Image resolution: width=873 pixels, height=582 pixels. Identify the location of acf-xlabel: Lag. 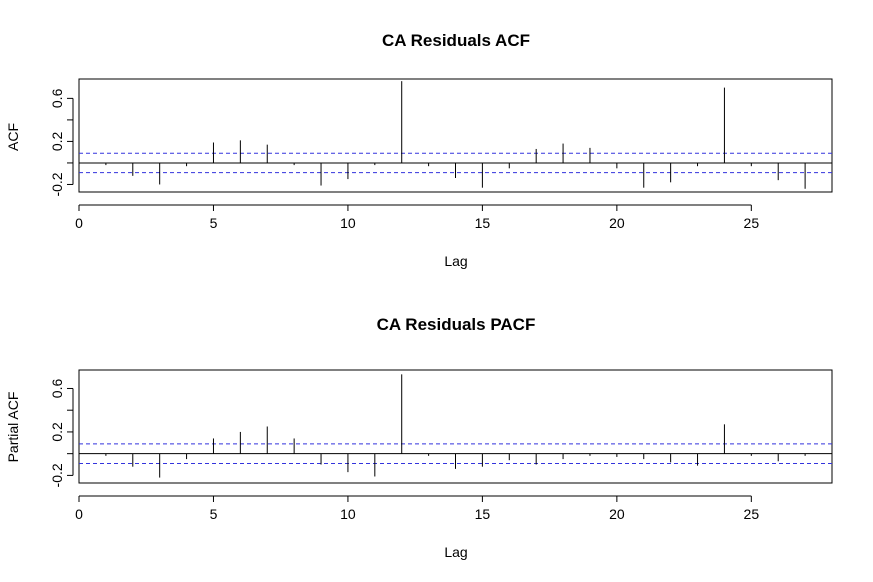
(455, 261).